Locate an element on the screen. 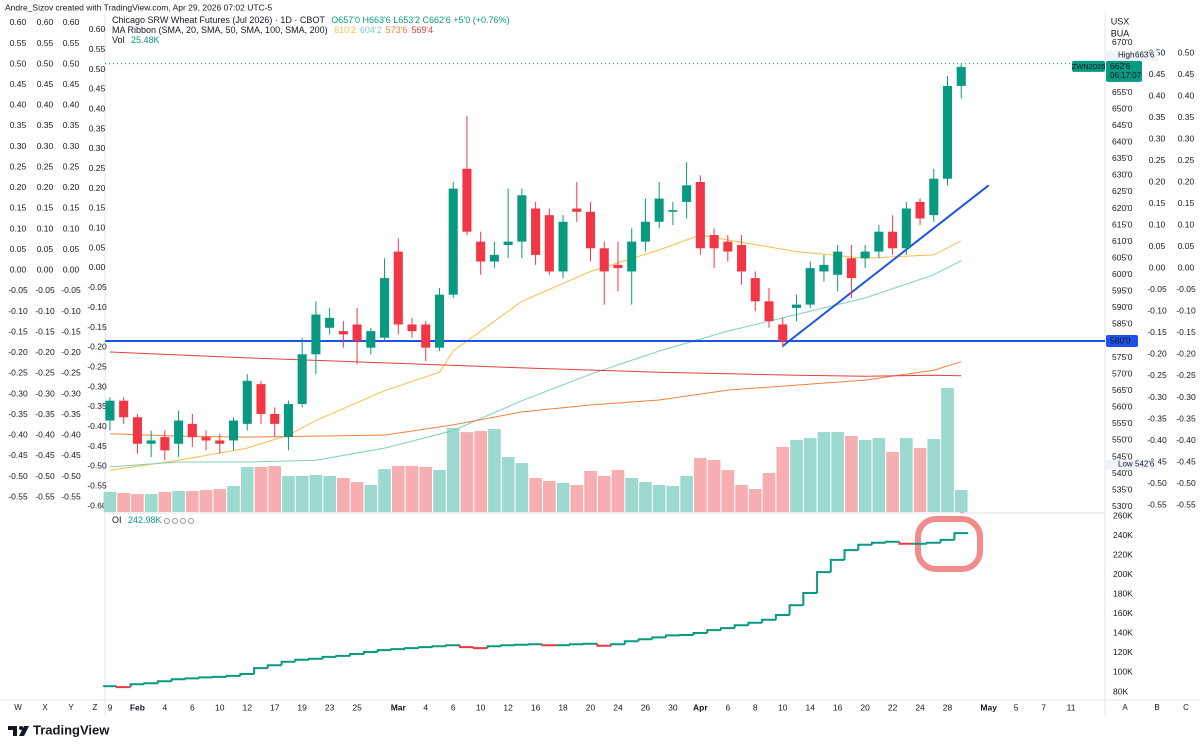  legend-icons is located at coordinates (179, 521).